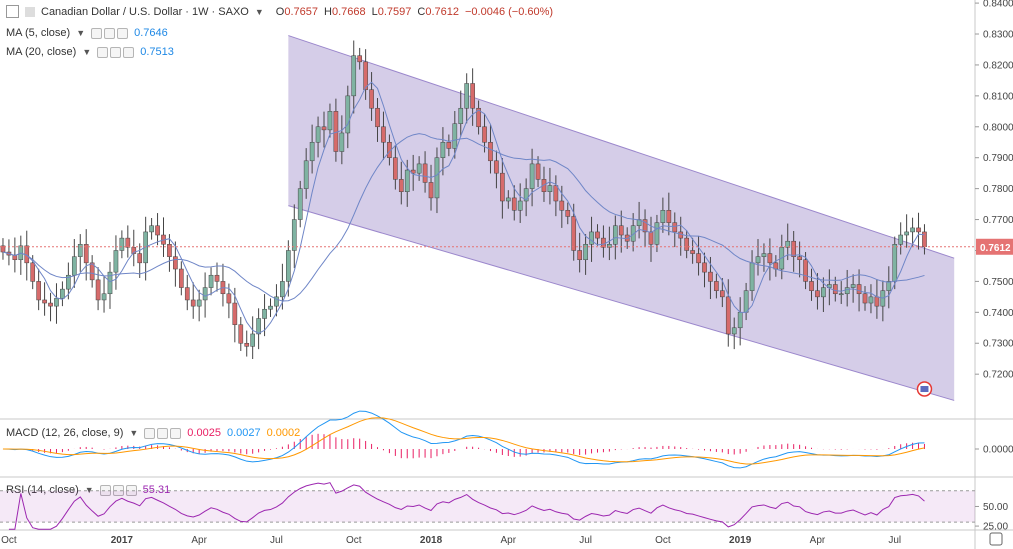  Describe the element at coordinates (818, 540) in the screenshot. I see `x-tick-label: Apr` at that location.